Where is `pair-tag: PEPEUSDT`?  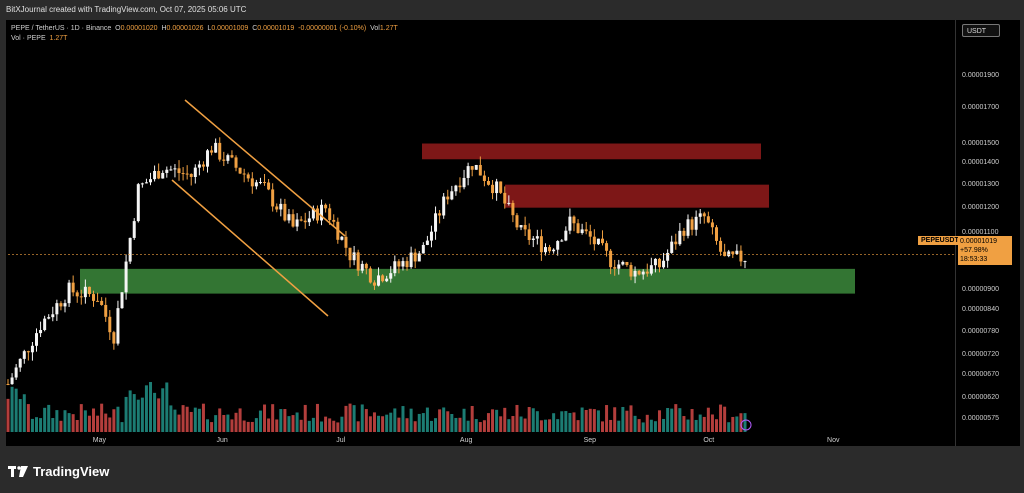
pair-tag: PEPEUSDT is located at coordinates (940, 240).